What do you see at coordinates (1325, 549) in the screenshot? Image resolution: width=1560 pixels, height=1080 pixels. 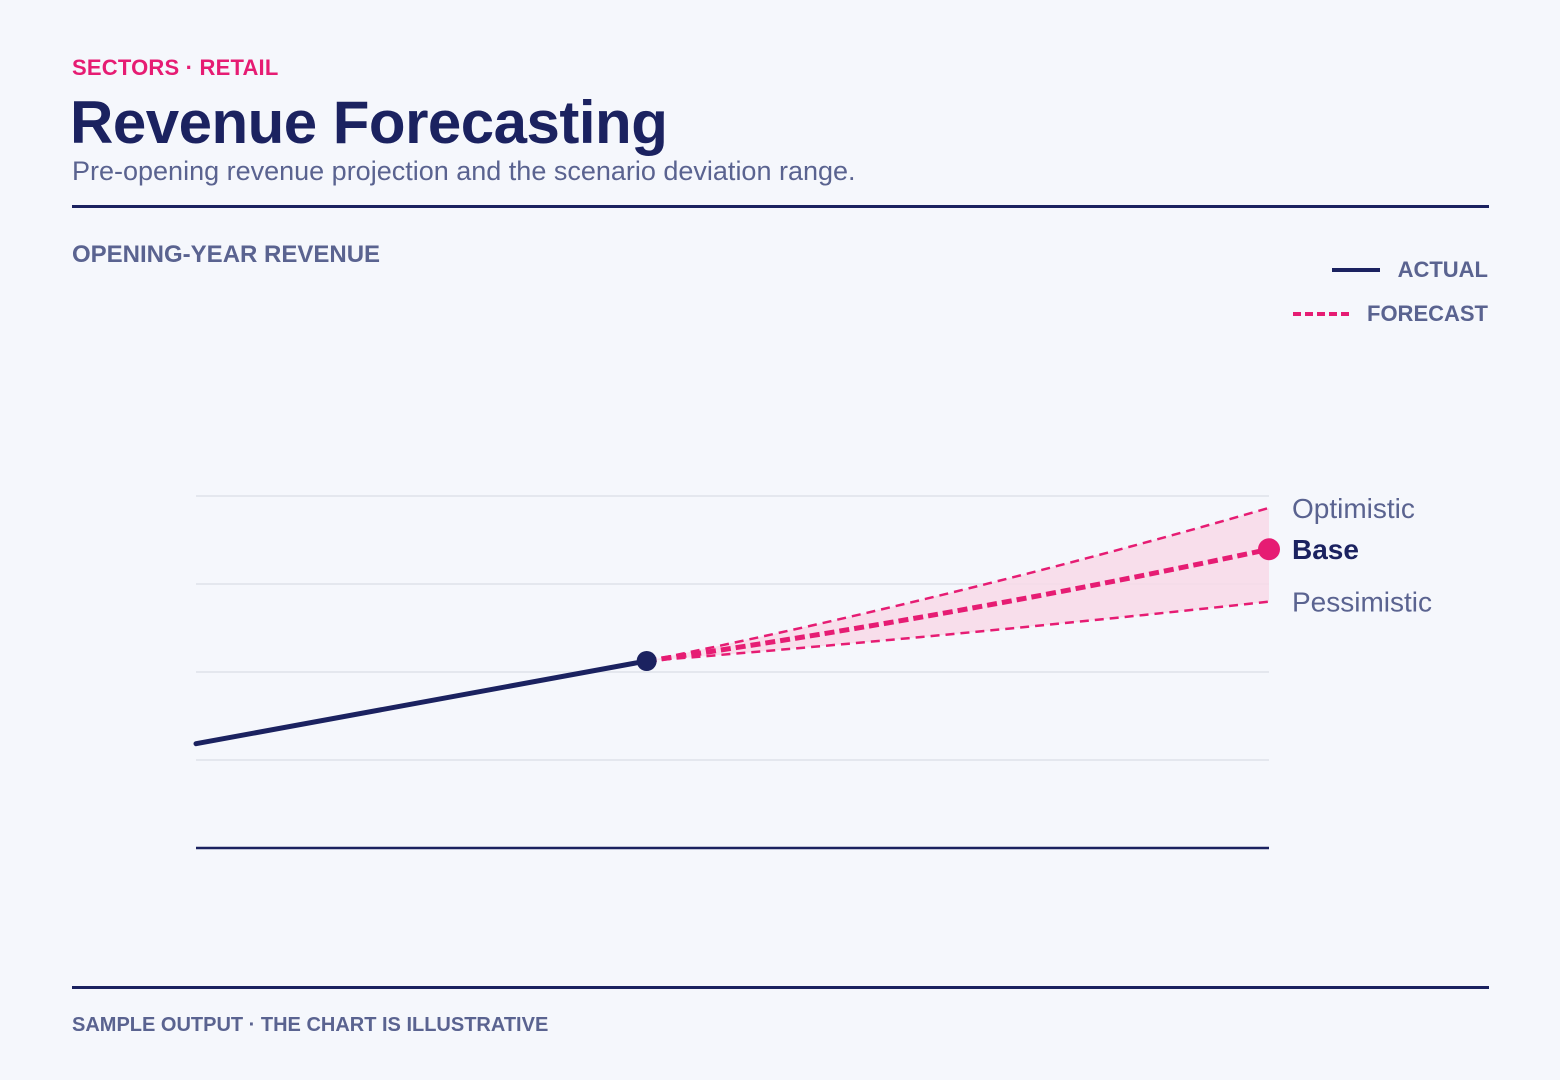 I see `scenario-label-base: Base` at bounding box center [1325, 549].